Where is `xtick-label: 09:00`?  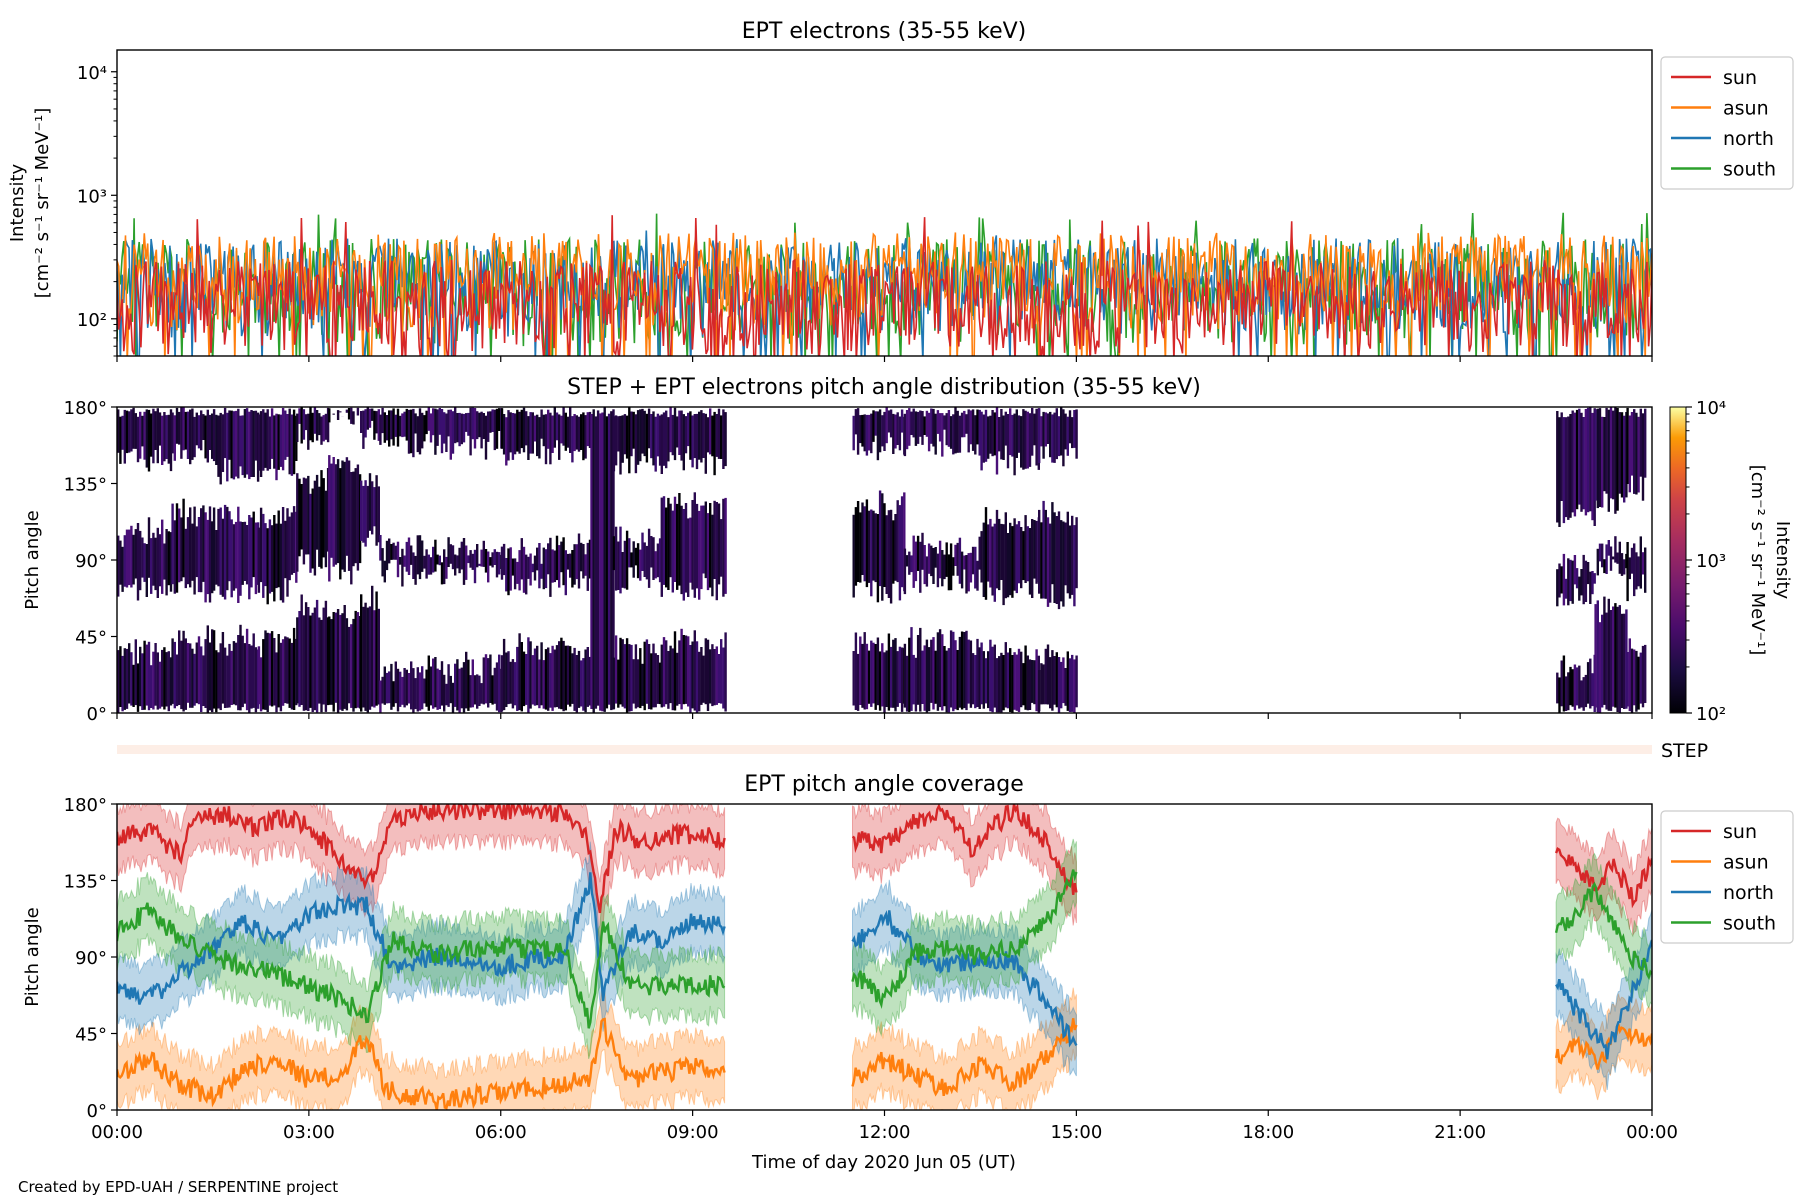
xtick-label: 09:00 is located at coordinates (693, 1132).